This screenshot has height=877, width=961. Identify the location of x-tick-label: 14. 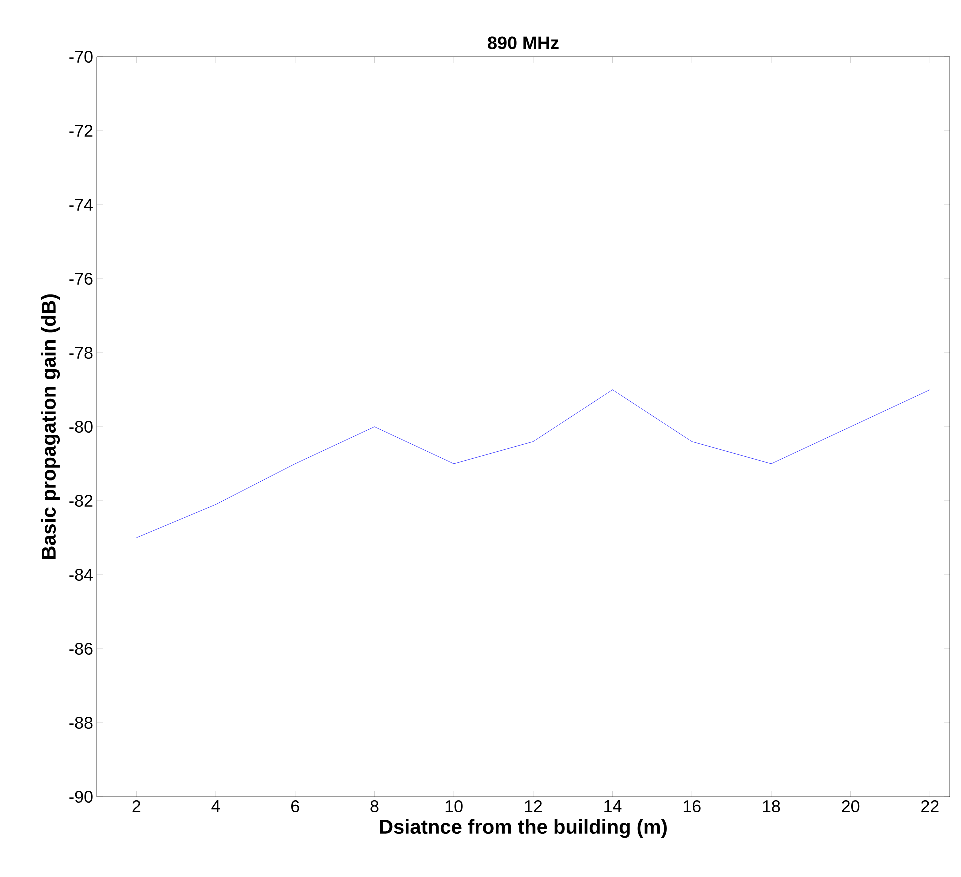
(613, 806).